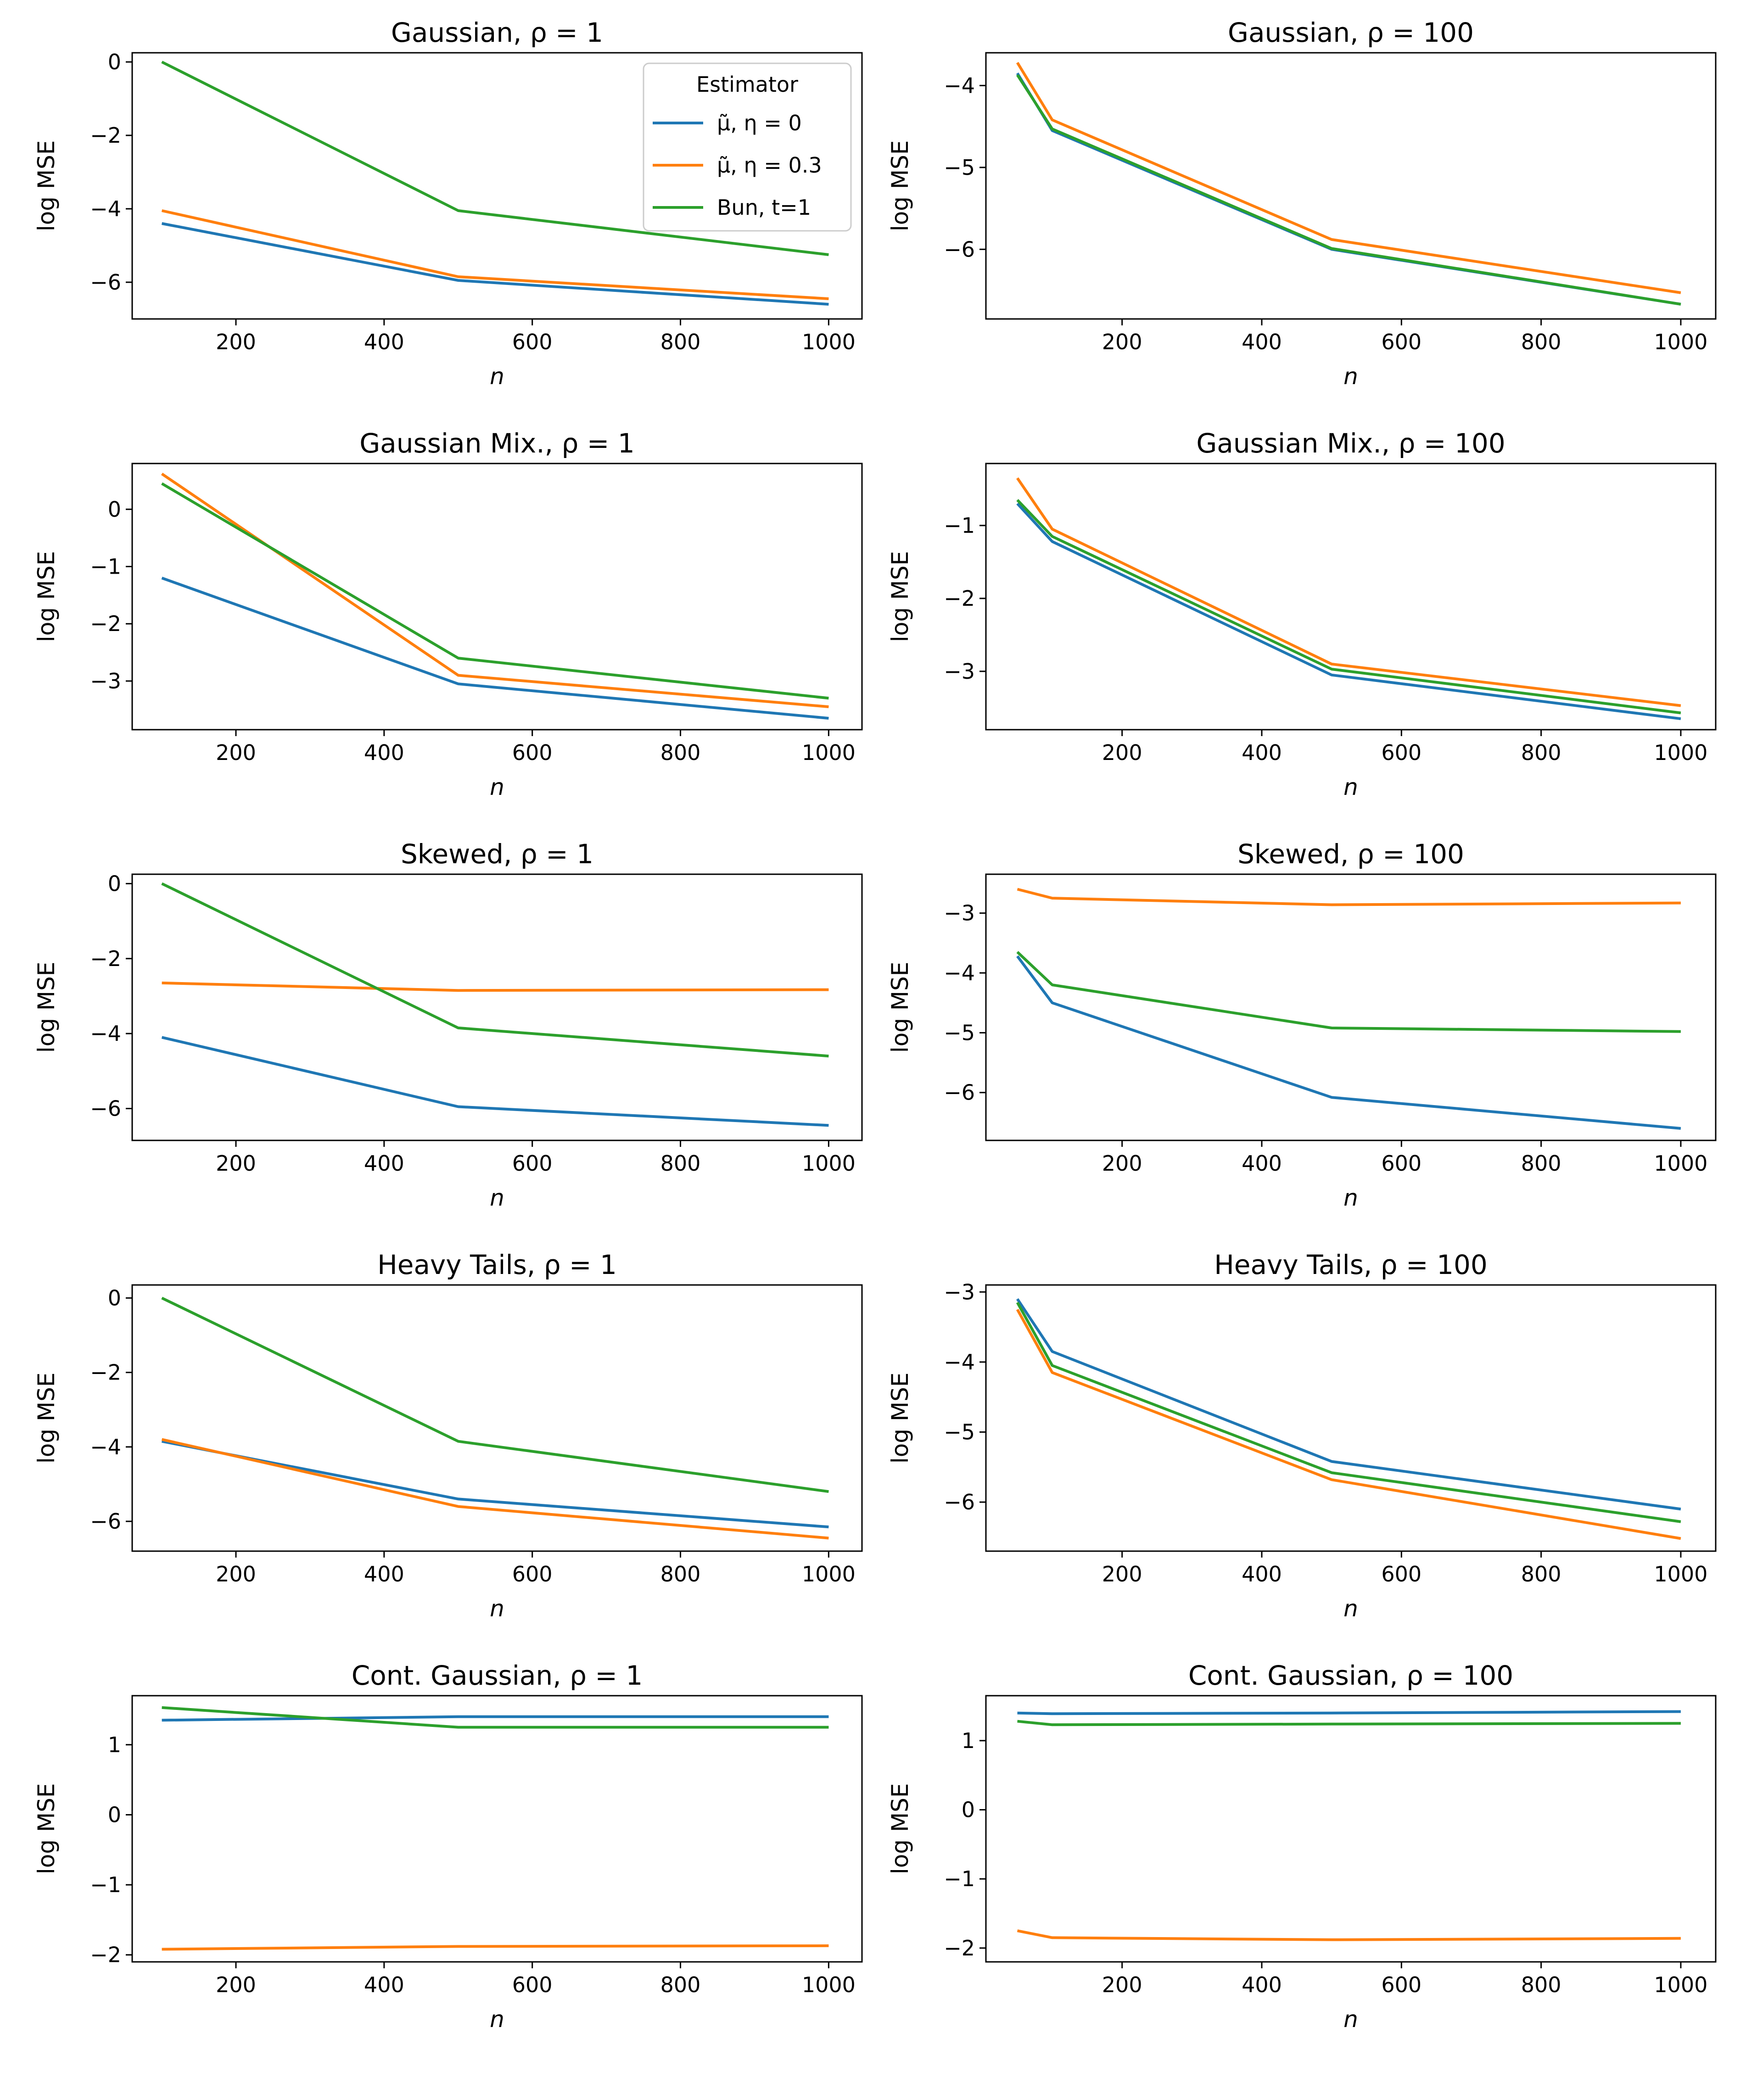 This screenshot has height=2100, width=1746. I want to click on legend: Estimator μ̃, η = 0 μ̃, η = 0.3 Bun, t=1, so click(747, 147).